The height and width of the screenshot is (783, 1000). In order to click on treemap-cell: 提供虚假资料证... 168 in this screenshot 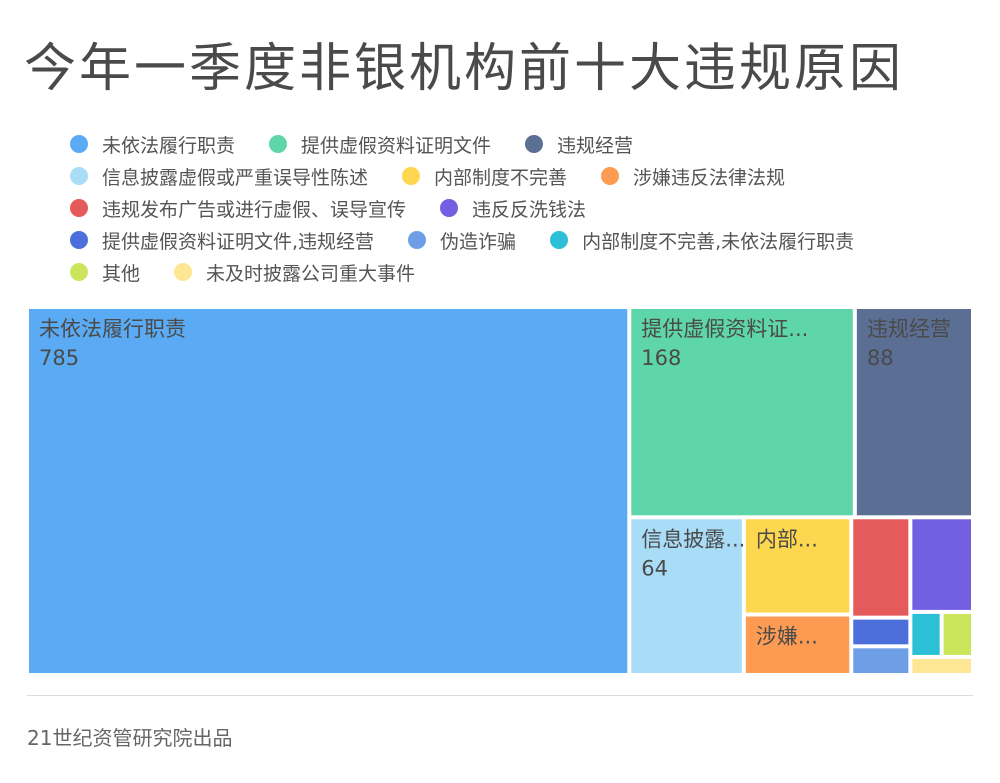, I will do `click(742, 412)`.